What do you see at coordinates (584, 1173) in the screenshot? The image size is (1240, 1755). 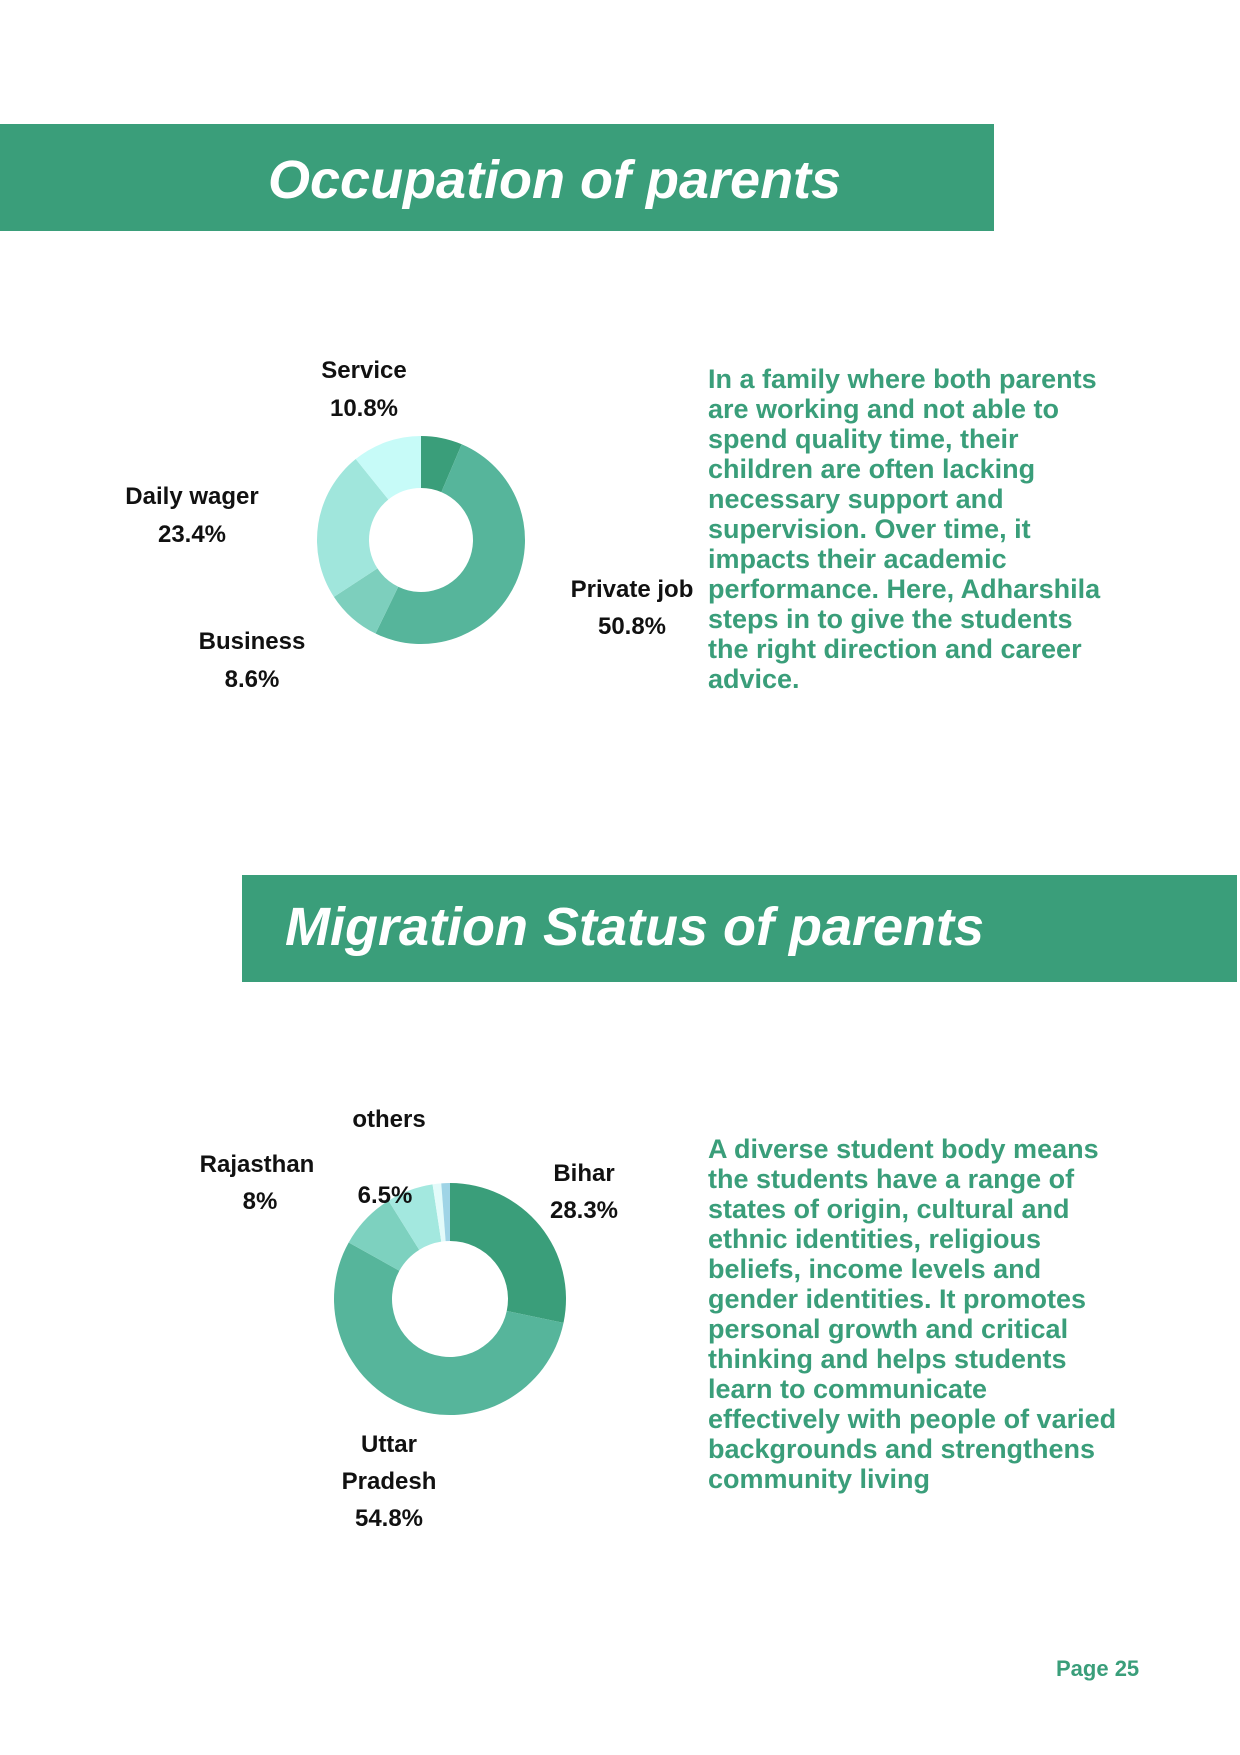 I see `slice-label: Bihar` at bounding box center [584, 1173].